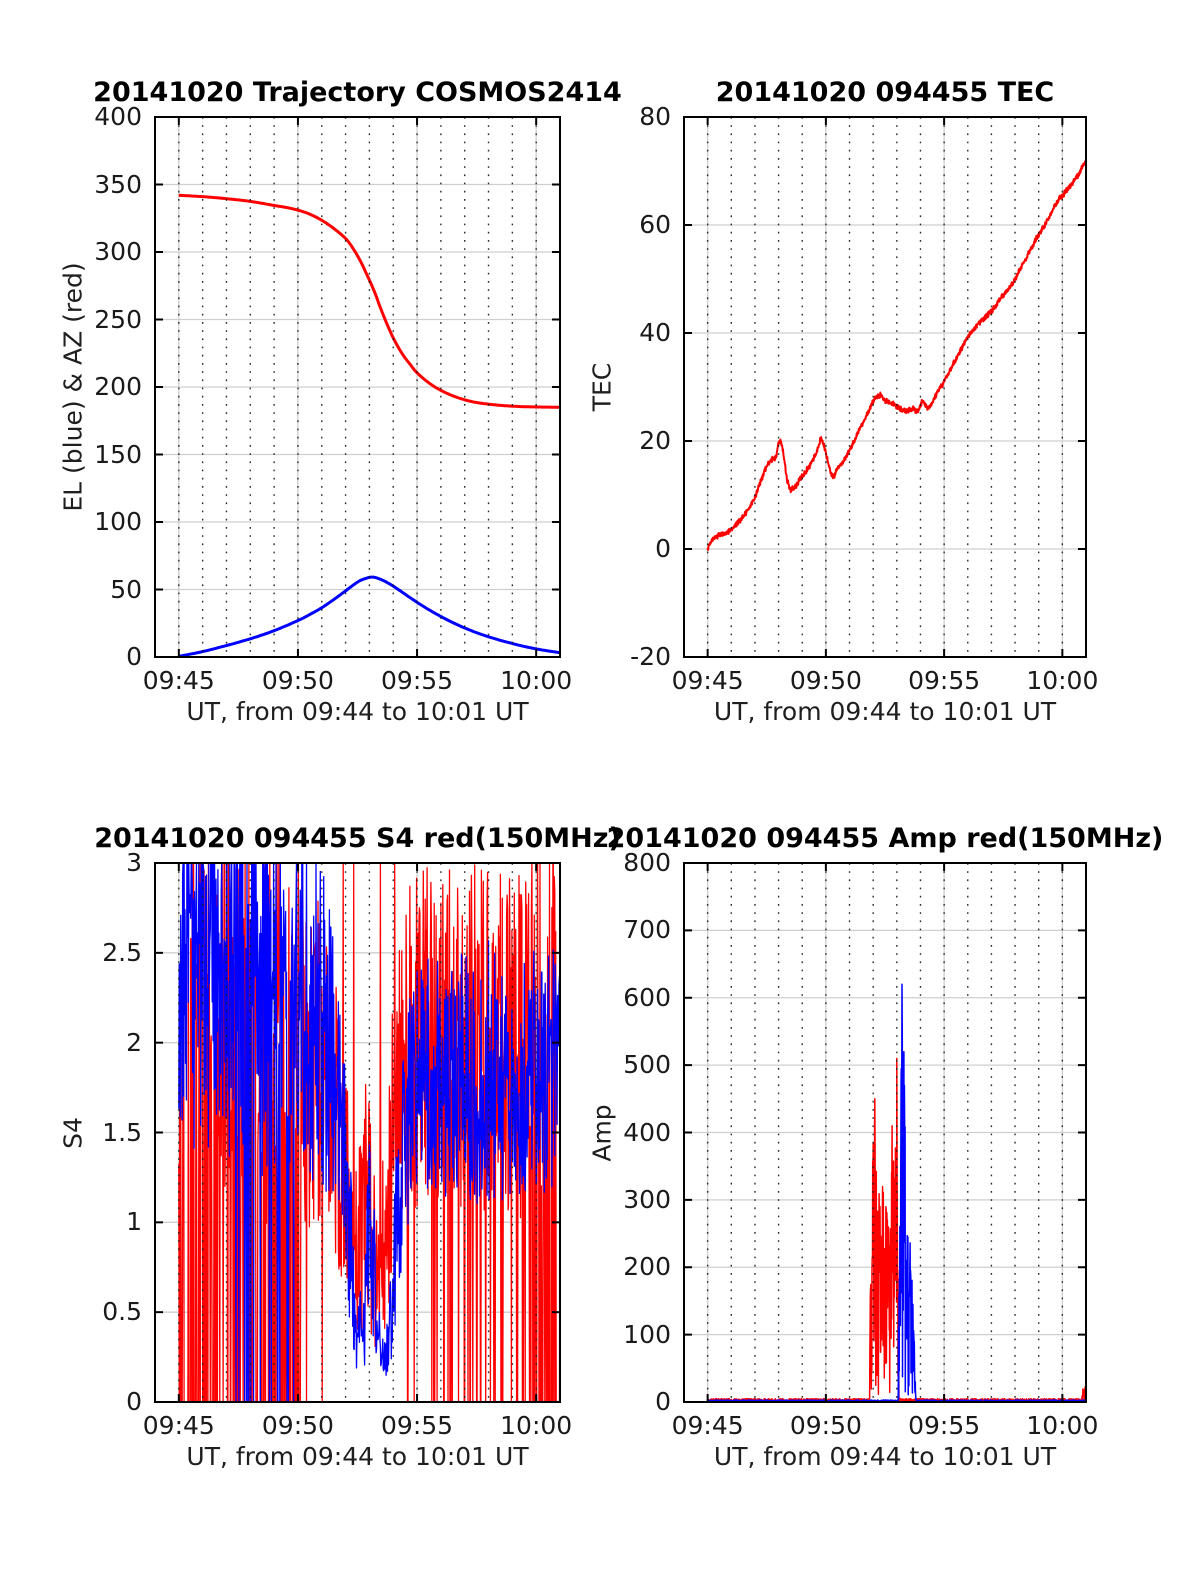 The height and width of the screenshot is (1575, 1200). Describe the element at coordinates (885, 838) in the screenshot. I see `amp-title: 20141020 094455 Amp red(150MHz)` at that location.